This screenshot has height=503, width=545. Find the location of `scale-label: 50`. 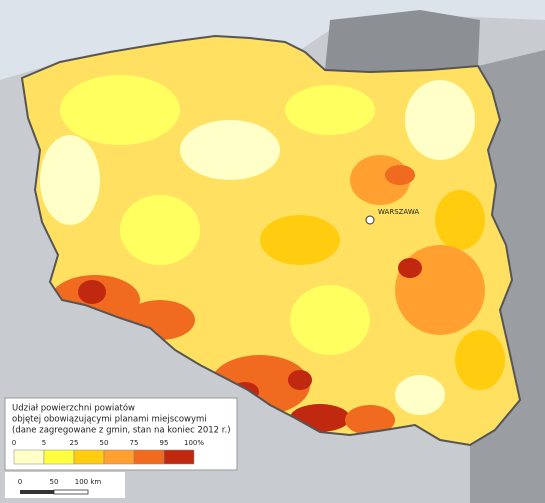

scale-label: 50 is located at coordinates (54, 482).